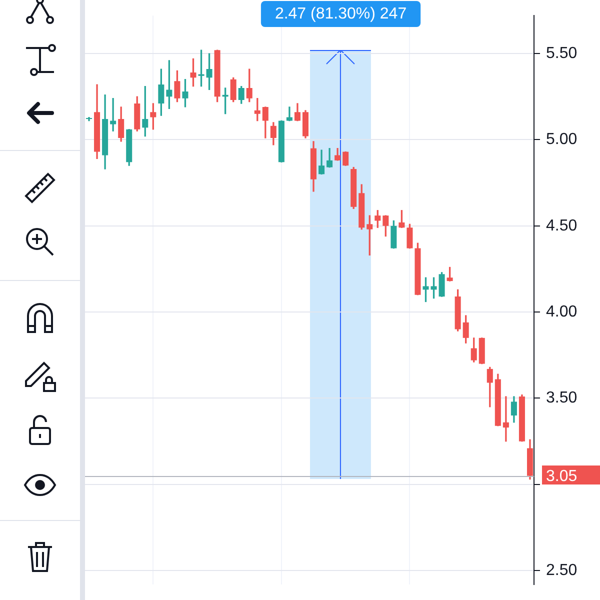 The height and width of the screenshot is (600, 600). I want to click on y-tick-label: 4.50, so click(562, 225).